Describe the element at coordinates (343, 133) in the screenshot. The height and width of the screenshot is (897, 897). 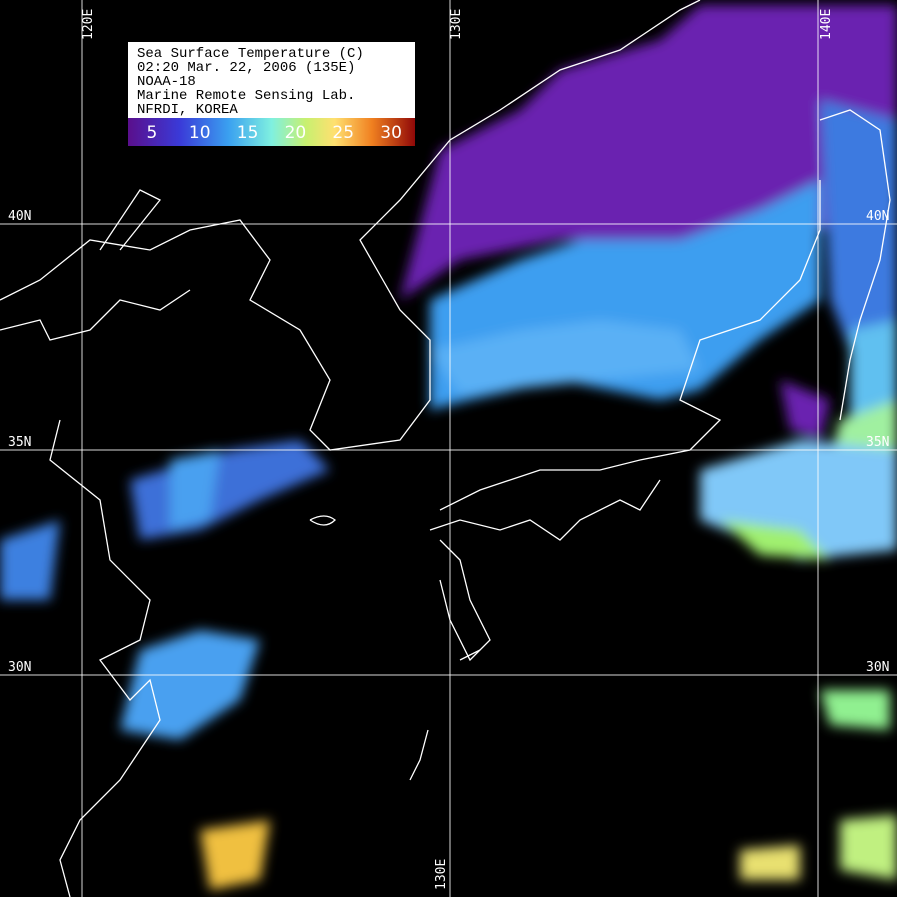
I see `colorbar-label: 25` at that location.